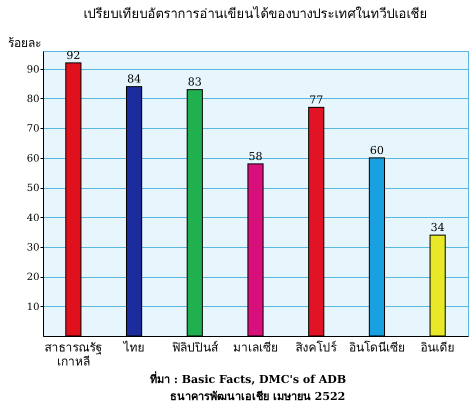  What do you see at coordinates (195, 82) in the screenshot?
I see `data-label: 83` at bounding box center [195, 82].